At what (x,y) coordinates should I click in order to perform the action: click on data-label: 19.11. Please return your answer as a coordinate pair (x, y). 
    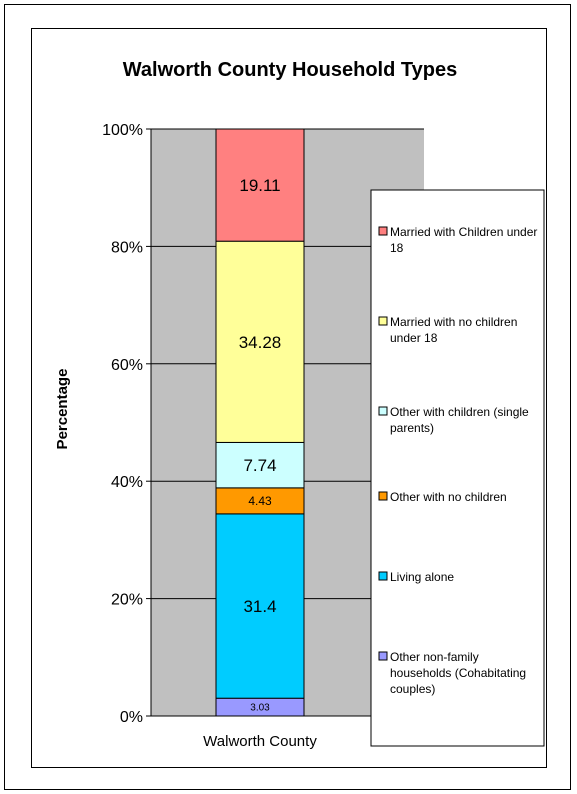
    Looking at the image, I should click on (259, 185).